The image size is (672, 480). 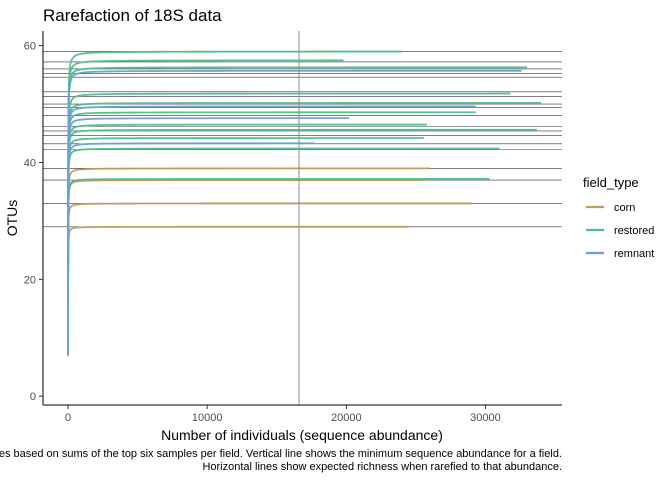 I want to click on curve-corn, so click(x=238, y=291).